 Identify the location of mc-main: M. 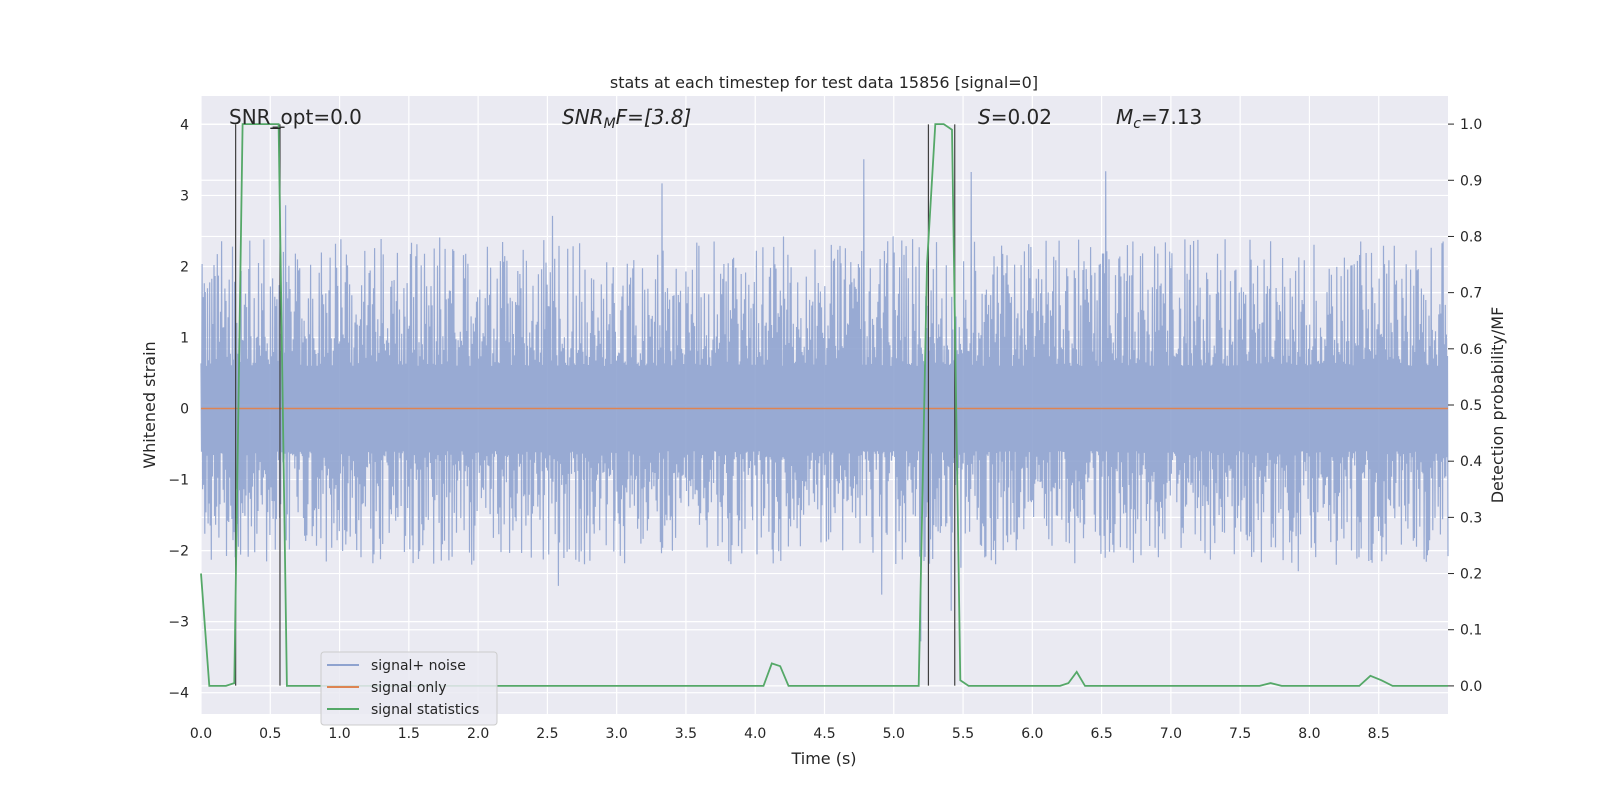
(1124, 117).